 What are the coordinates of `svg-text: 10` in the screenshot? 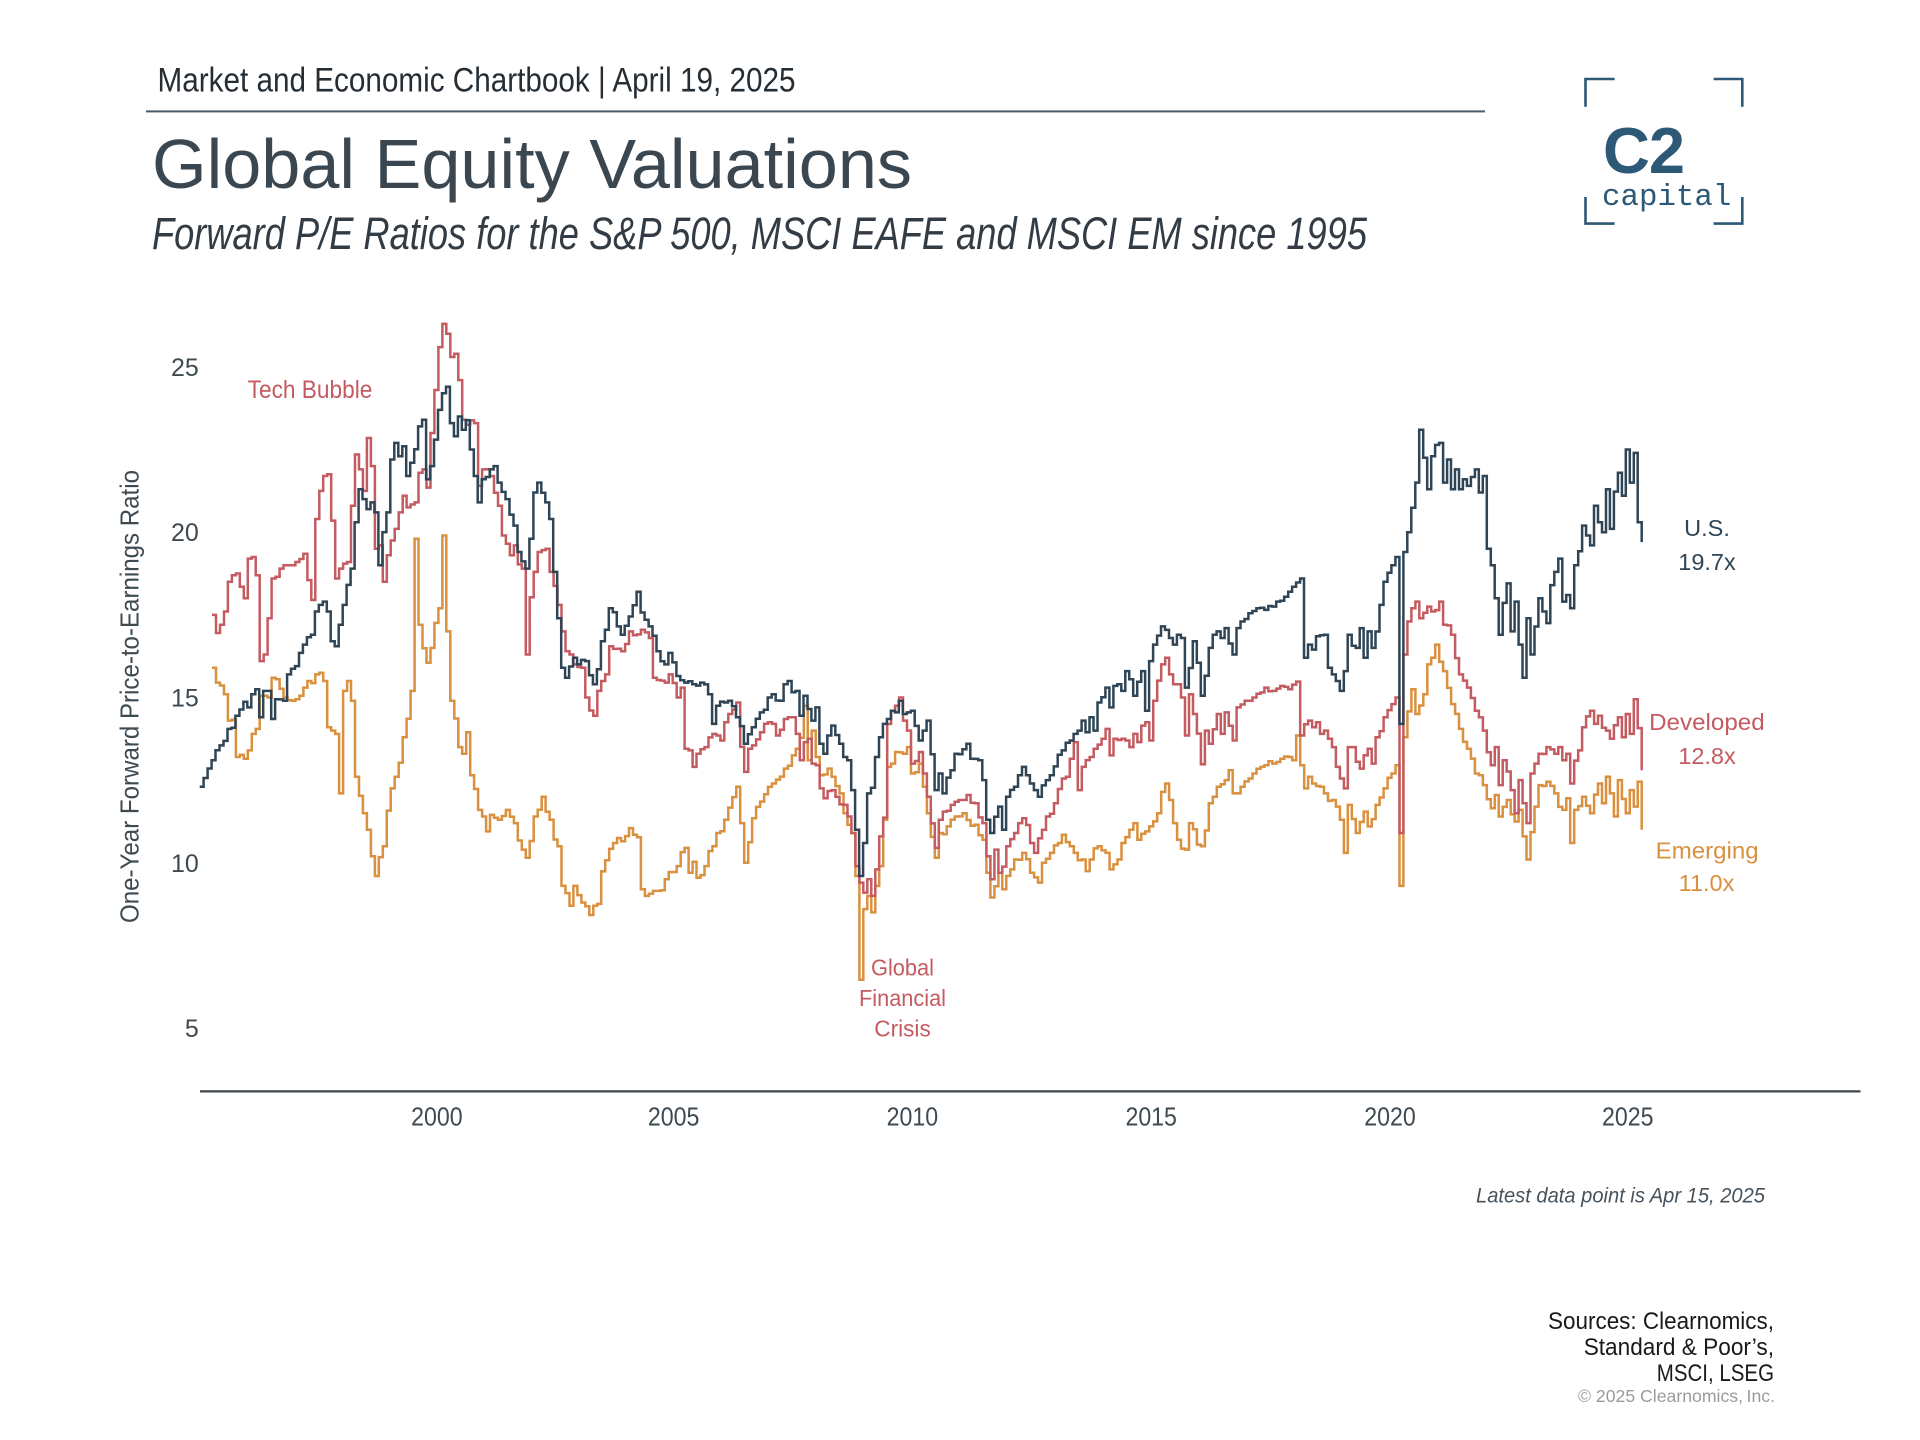 It's located at (185, 864).